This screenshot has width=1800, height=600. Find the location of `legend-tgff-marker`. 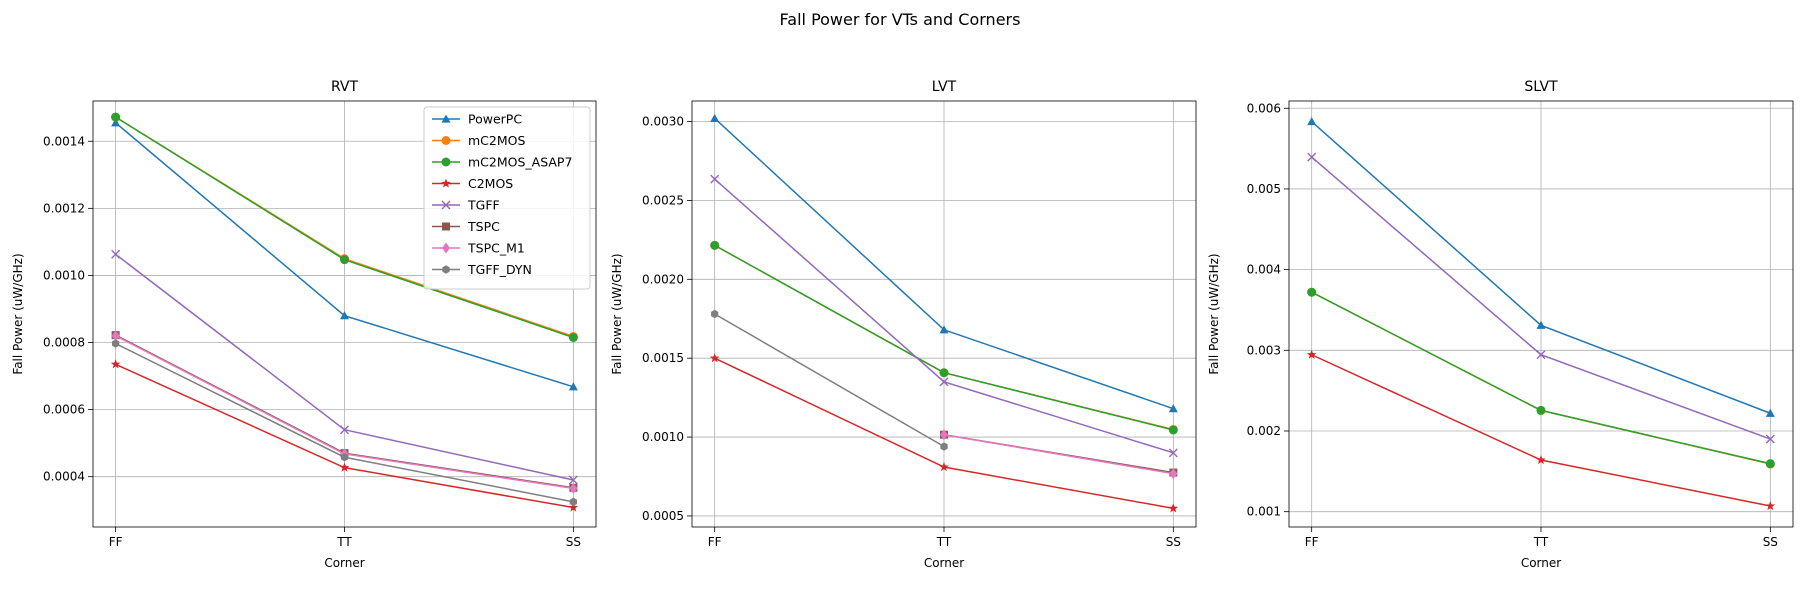

legend-tgff-marker is located at coordinates (446, 205).